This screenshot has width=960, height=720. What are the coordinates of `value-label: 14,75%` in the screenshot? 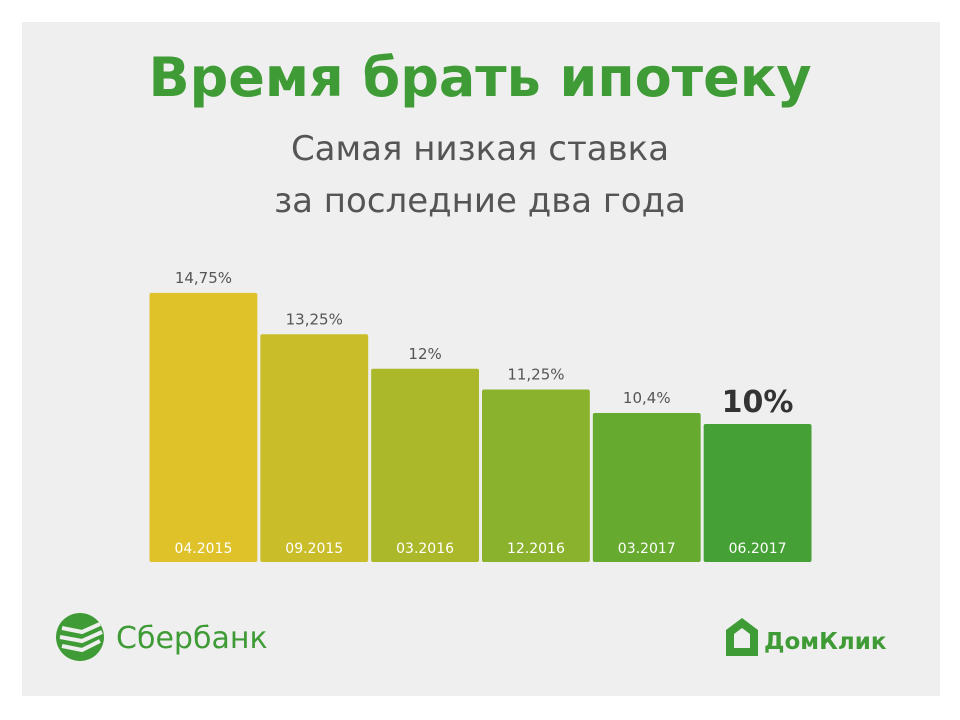 It's located at (203, 278).